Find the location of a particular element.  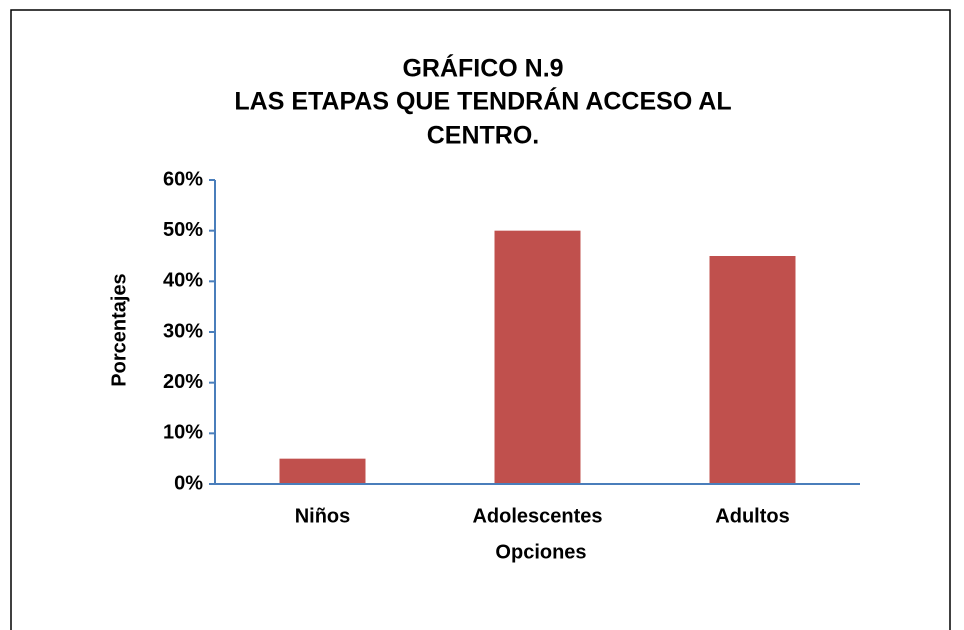

x-tick-label: Niños is located at coordinates (323, 516).